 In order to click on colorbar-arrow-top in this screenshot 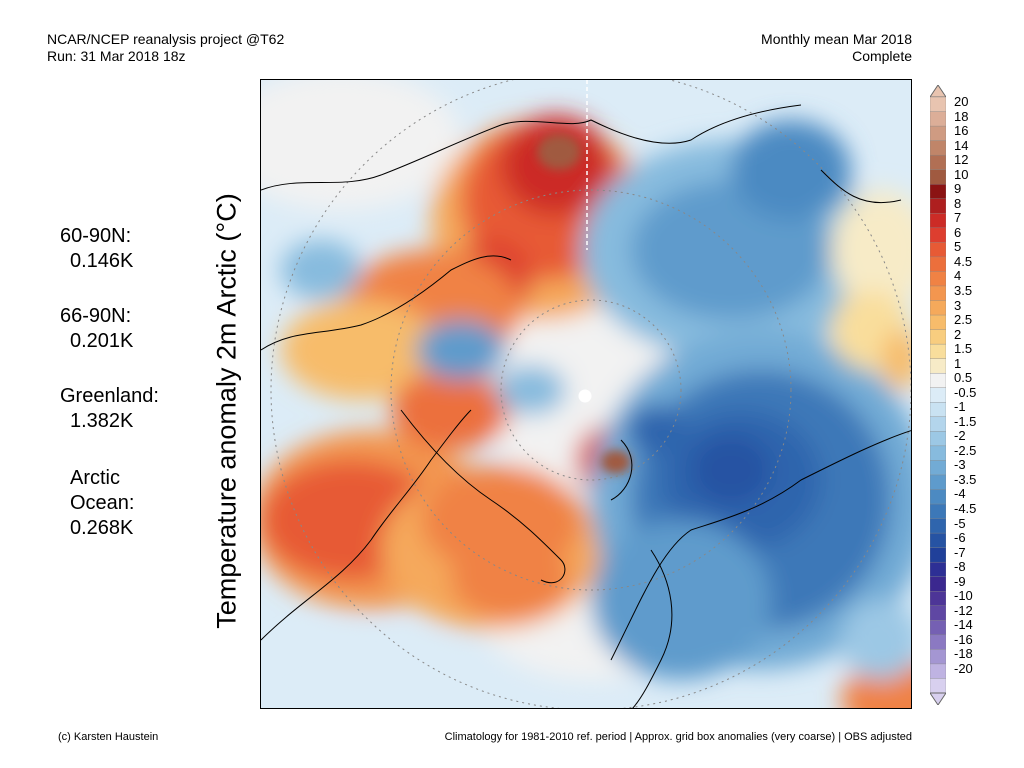, I will do `click(938, 91)`.